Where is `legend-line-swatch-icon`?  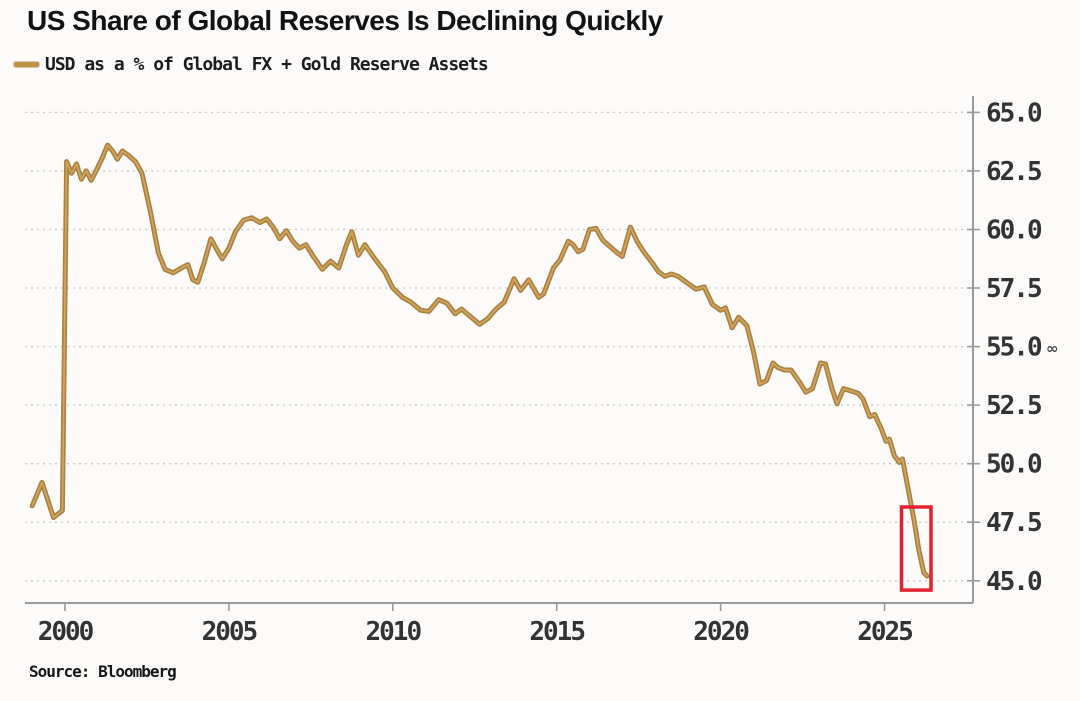 legend-line-swatch-icon is located at coordinates (26, 64).